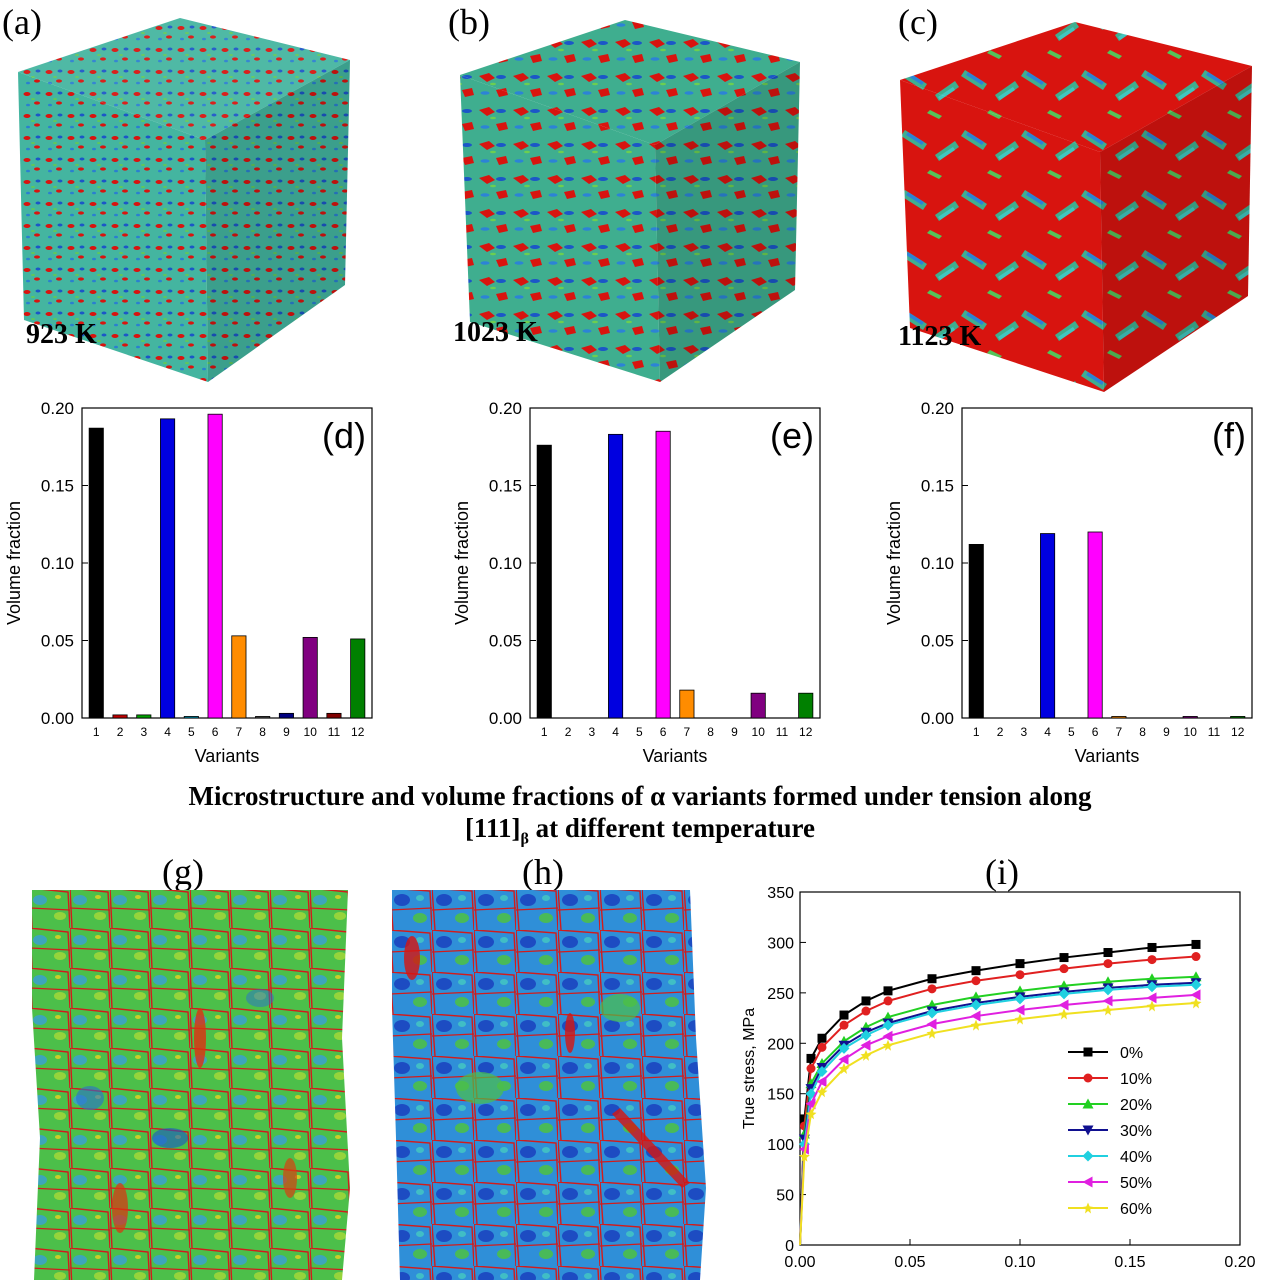  I want to click on temperature-label-1123: 1123 K, so click(940, 336).